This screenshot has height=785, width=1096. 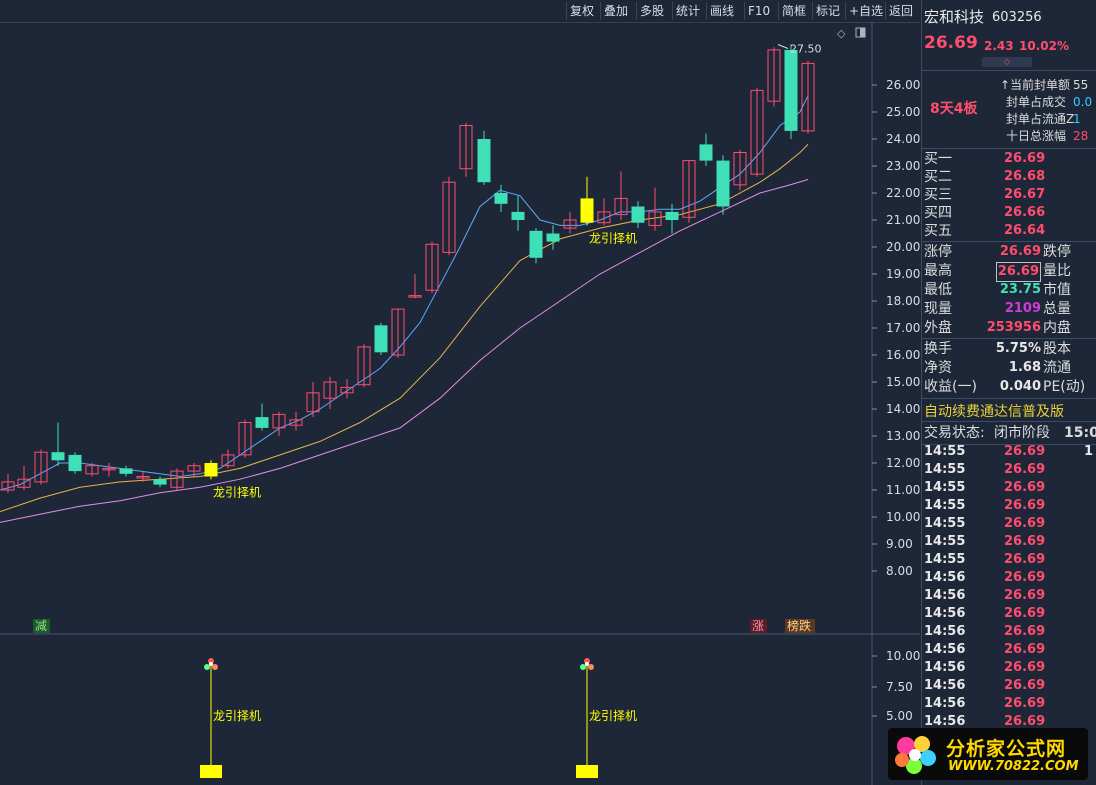 What do you see at coordinates (687, 11) in the screenshot?
I see `toolbar-btn-3: 统计` at bounding box center [687, 11].